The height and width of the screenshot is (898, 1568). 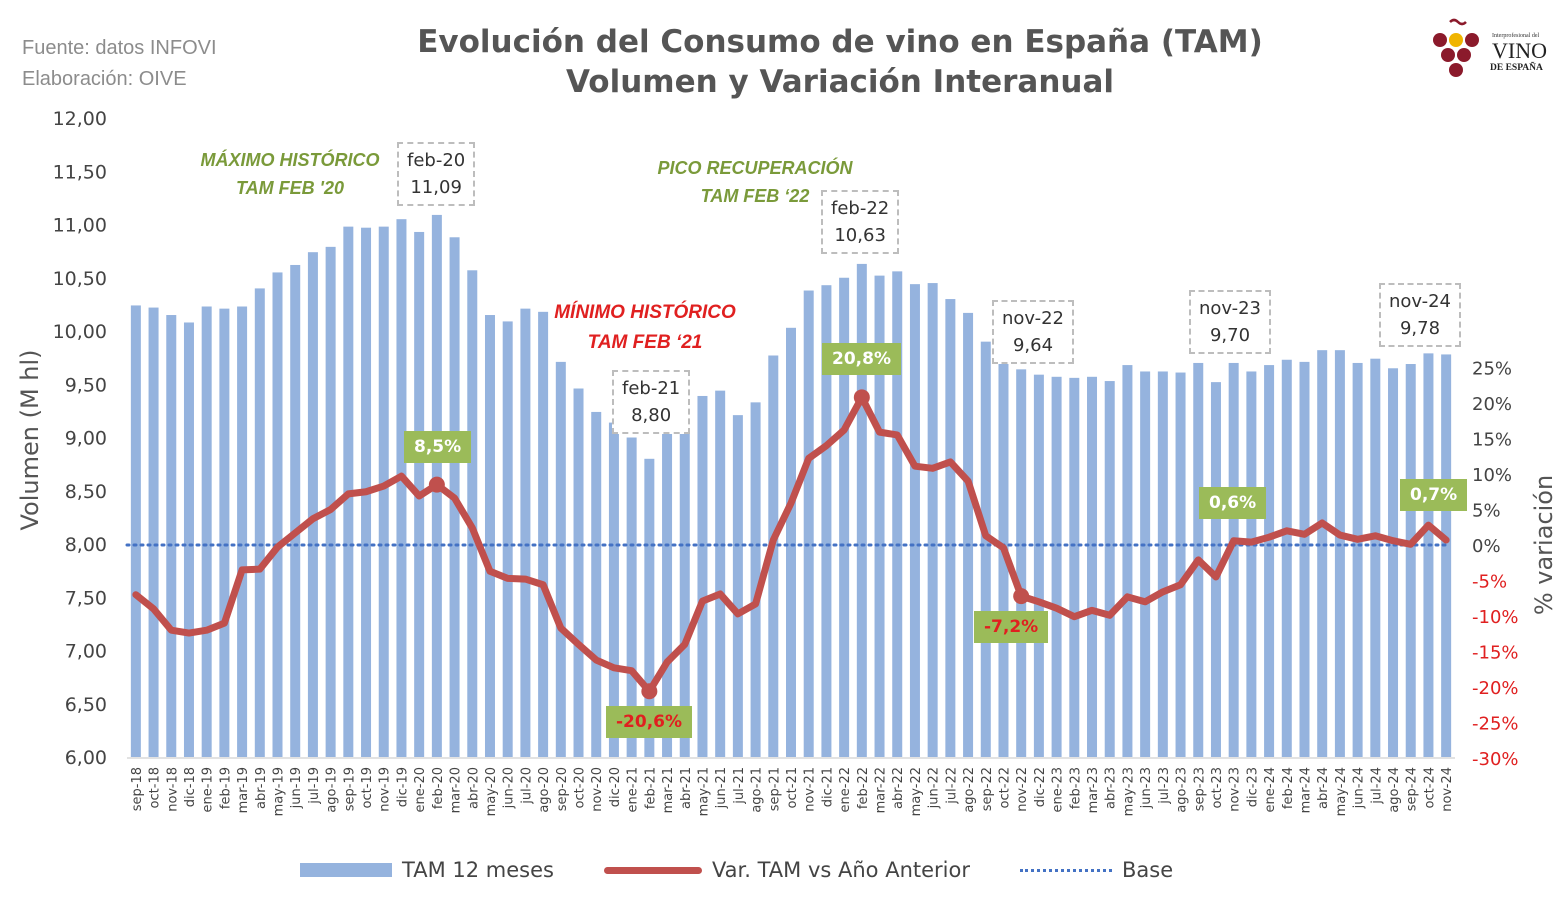 I want to click on callout-nov-23: nov-23 9,70, so click(x=1230, y=322).